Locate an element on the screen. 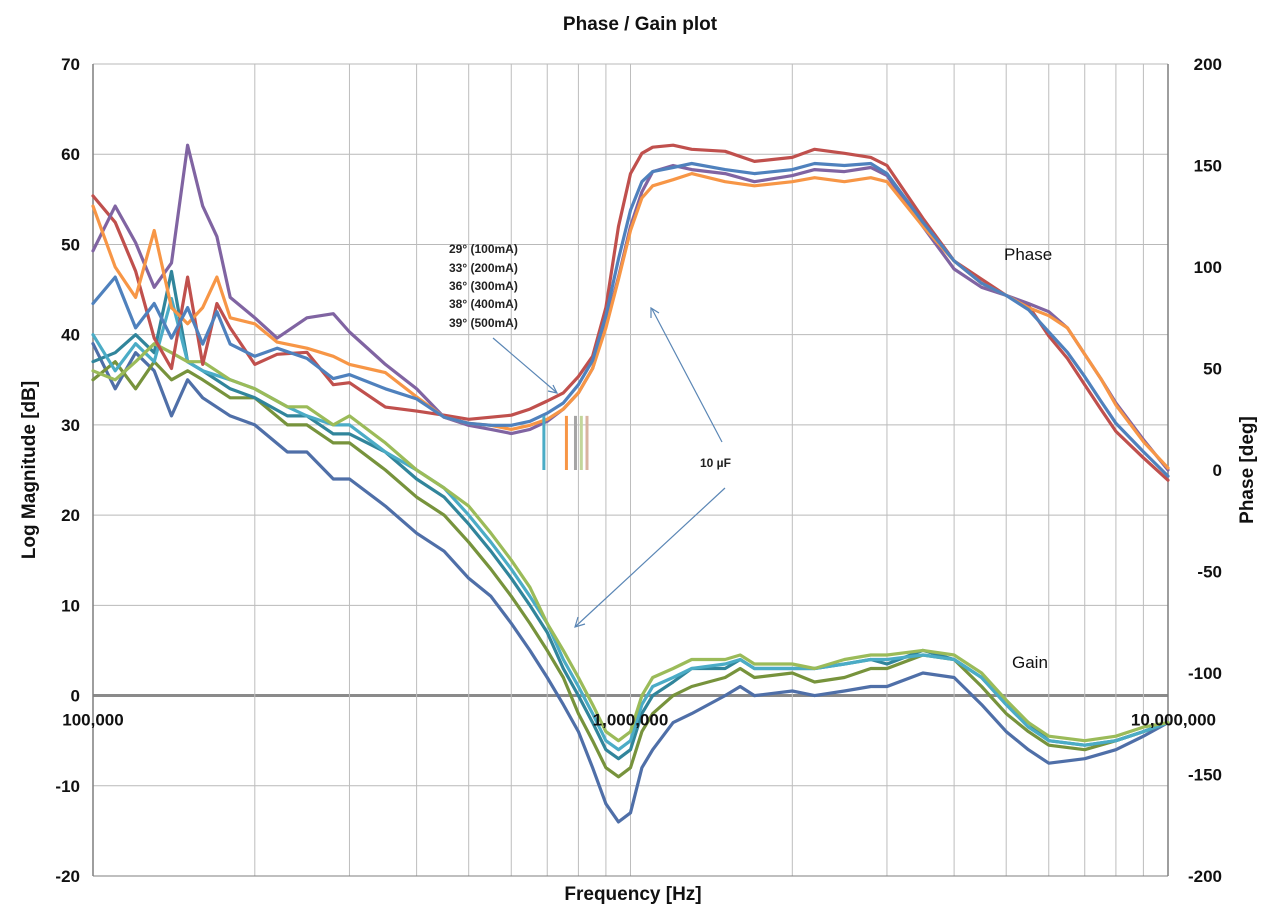 This screenshot has height=916, width=1280. phase-label: Phase is located at coordinates (1028, 254).